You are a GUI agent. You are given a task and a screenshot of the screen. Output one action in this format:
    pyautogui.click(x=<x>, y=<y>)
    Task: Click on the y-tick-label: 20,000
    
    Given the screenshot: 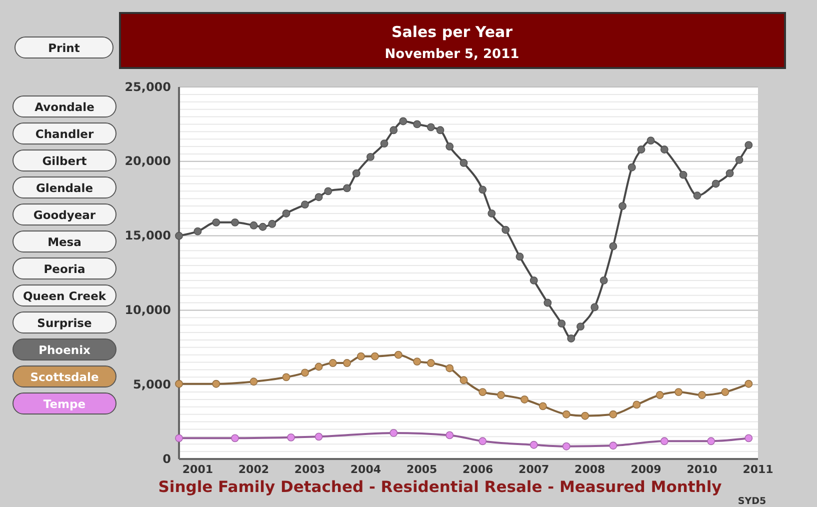 What is the action you would take?
    pyautogui.click(x=147, y=161)
    